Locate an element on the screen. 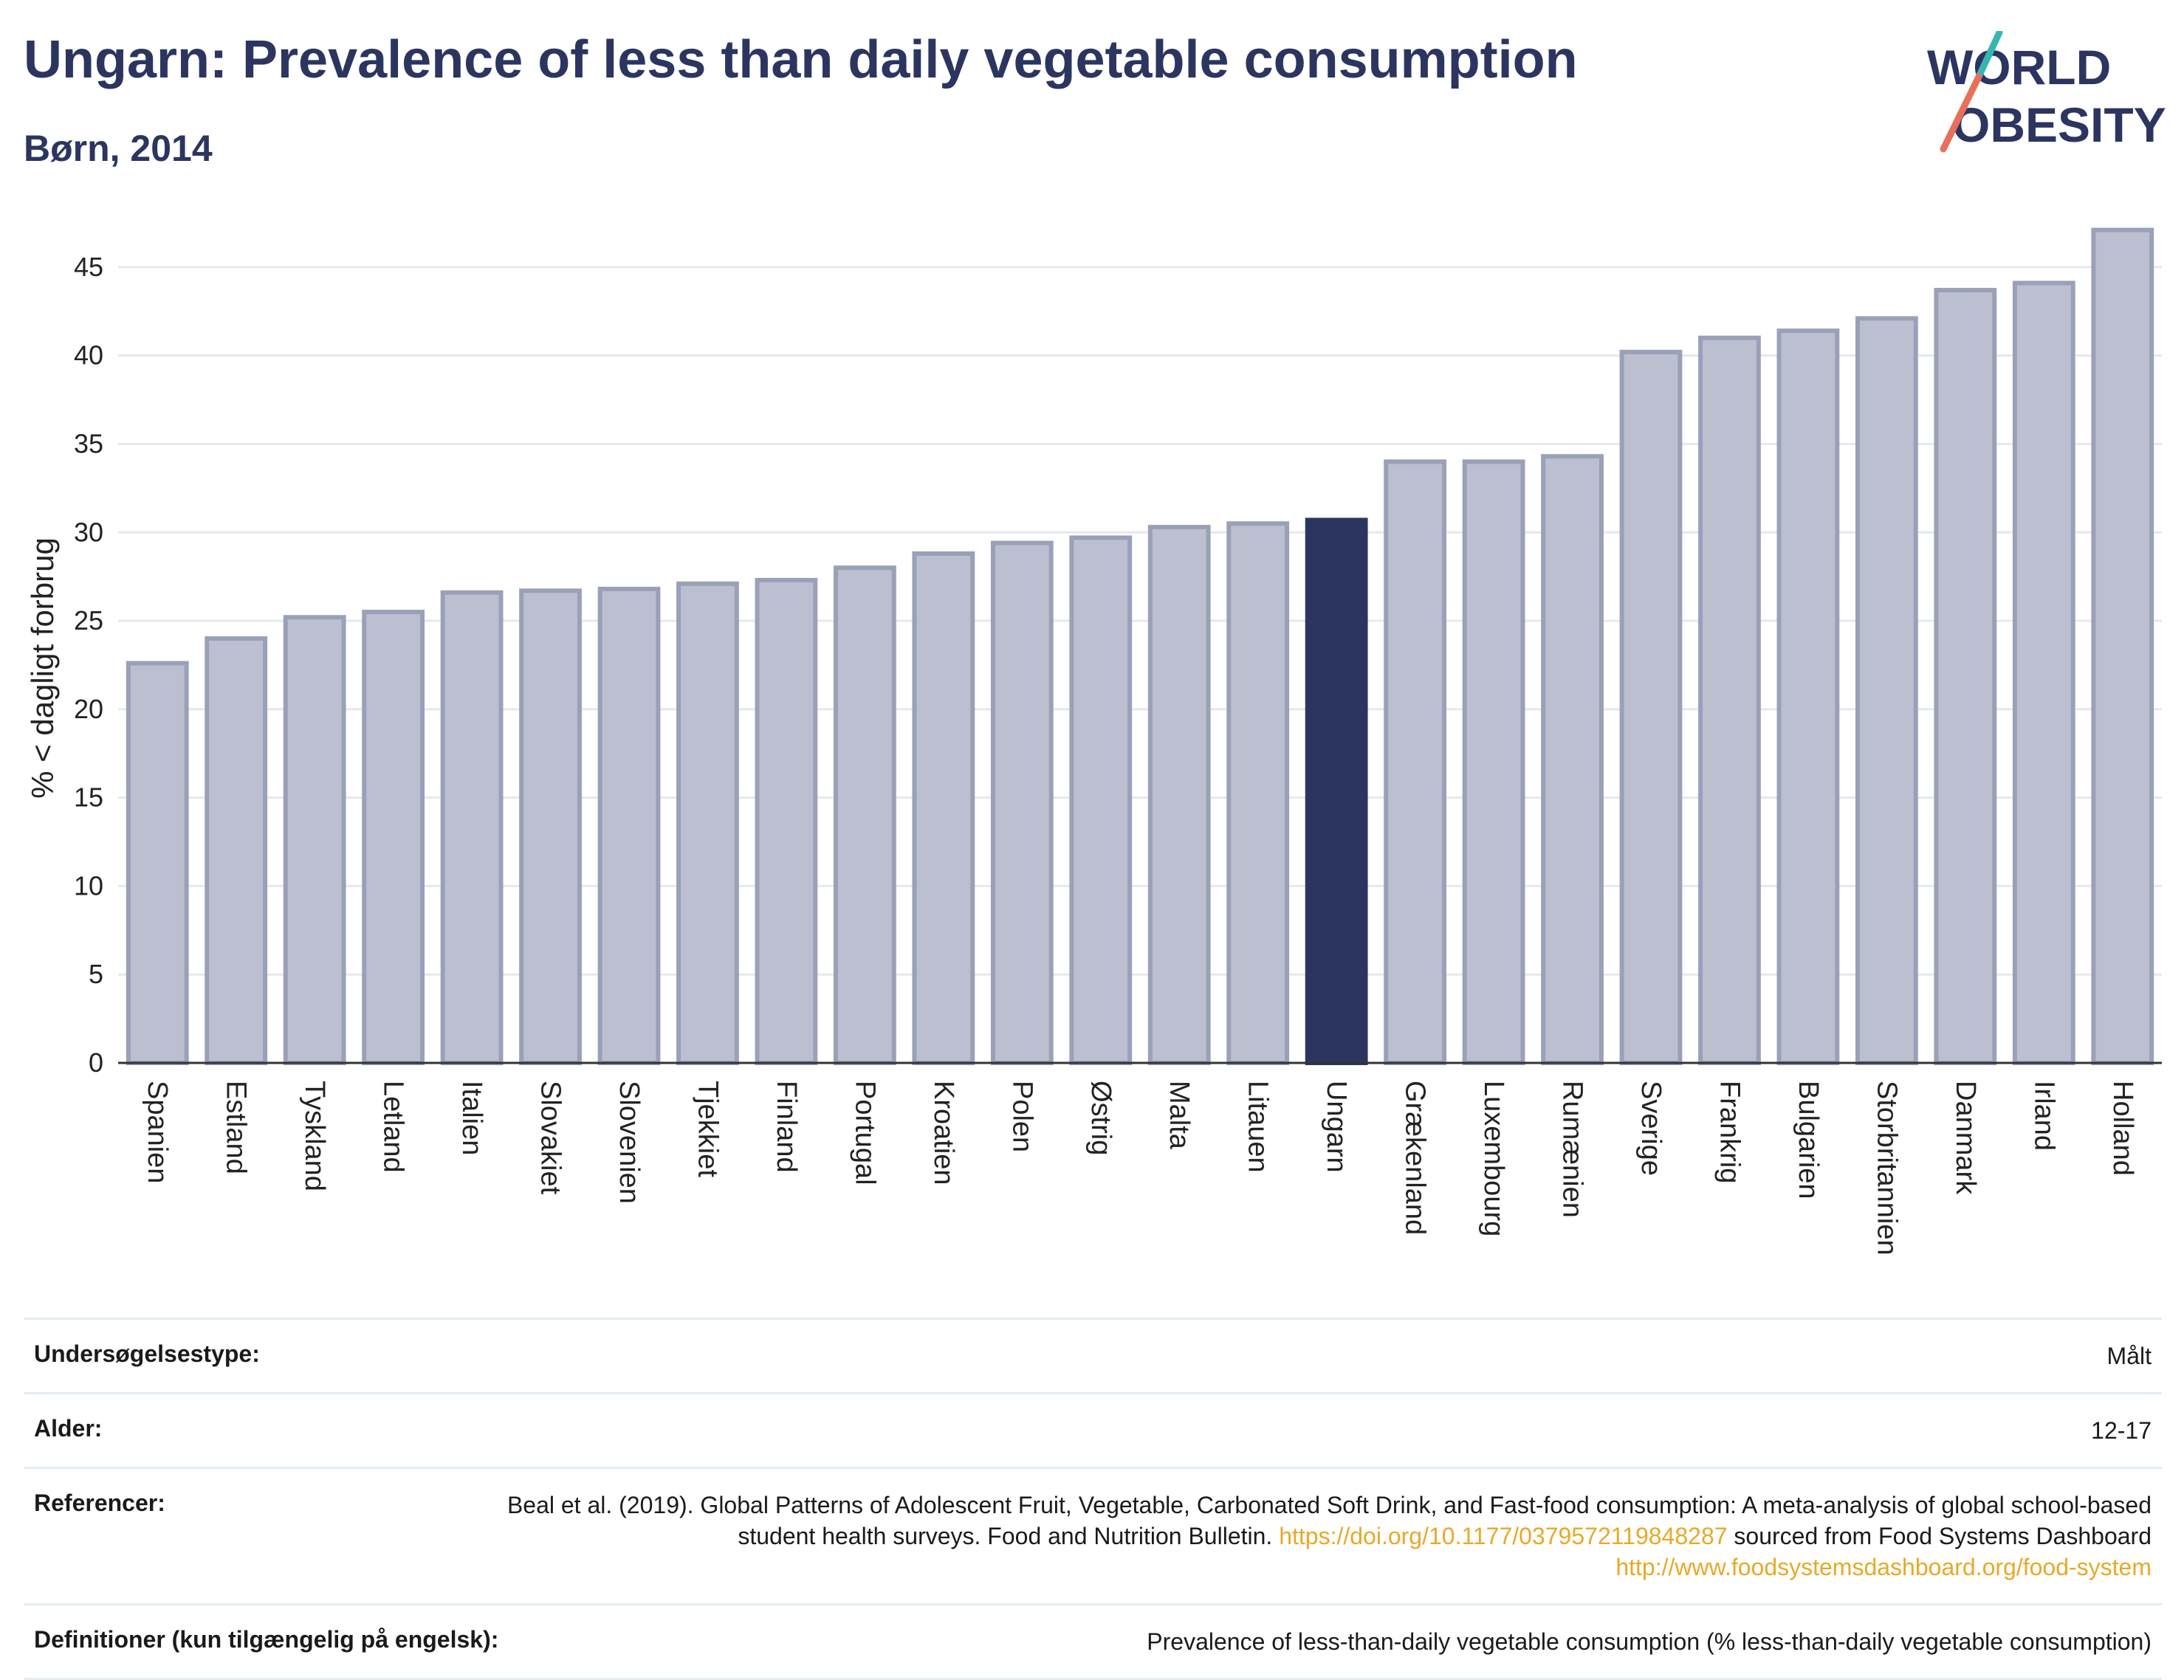 The height and width of the screenshot is (1680, 2184). x-tick-label: Estland is located at coordinates (237, 1127).